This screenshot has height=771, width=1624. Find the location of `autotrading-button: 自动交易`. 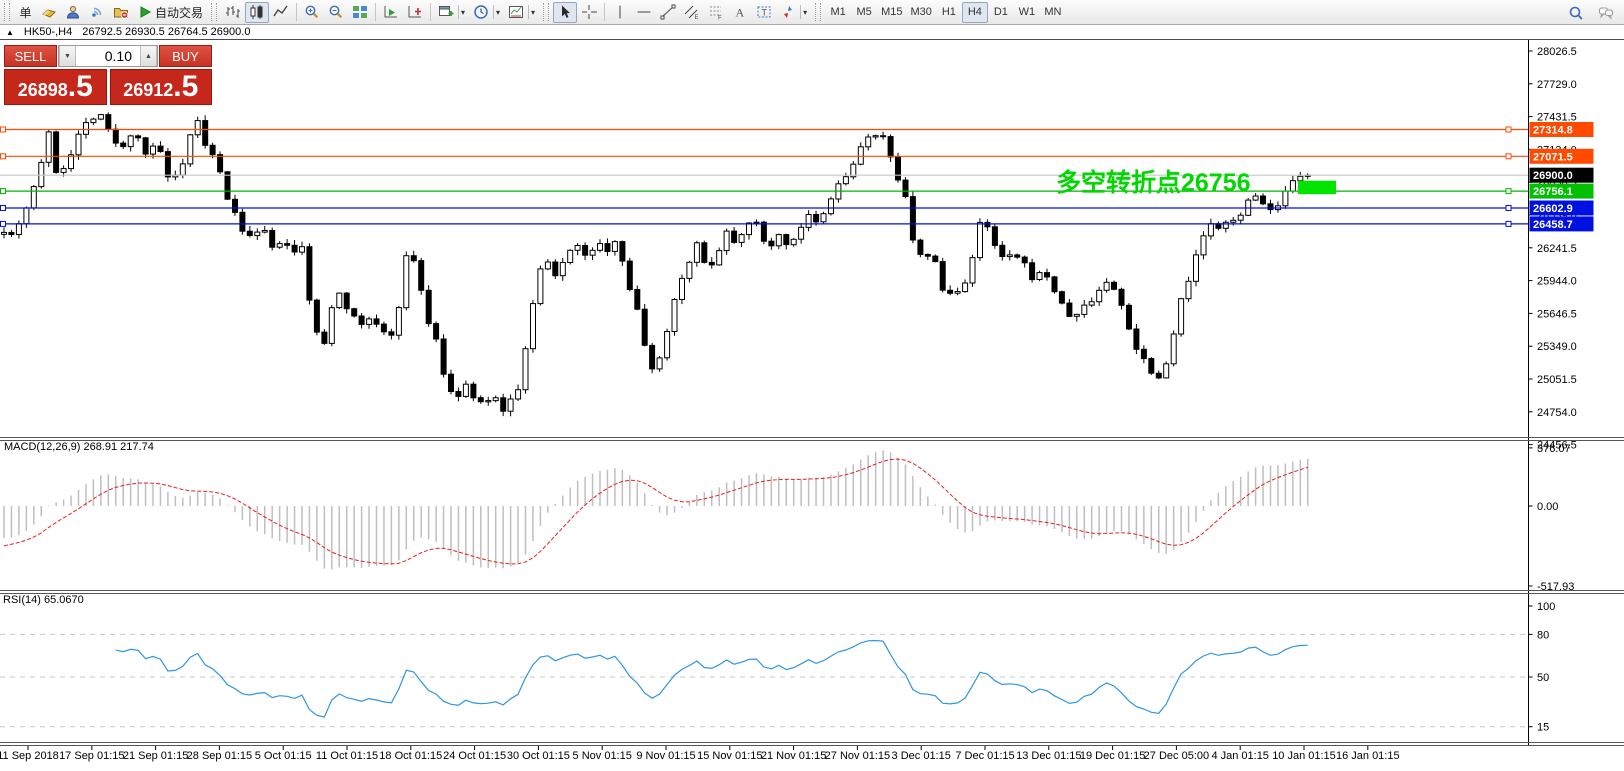

autotrading-button: 自动交易 is located at coordinates (170, 12).